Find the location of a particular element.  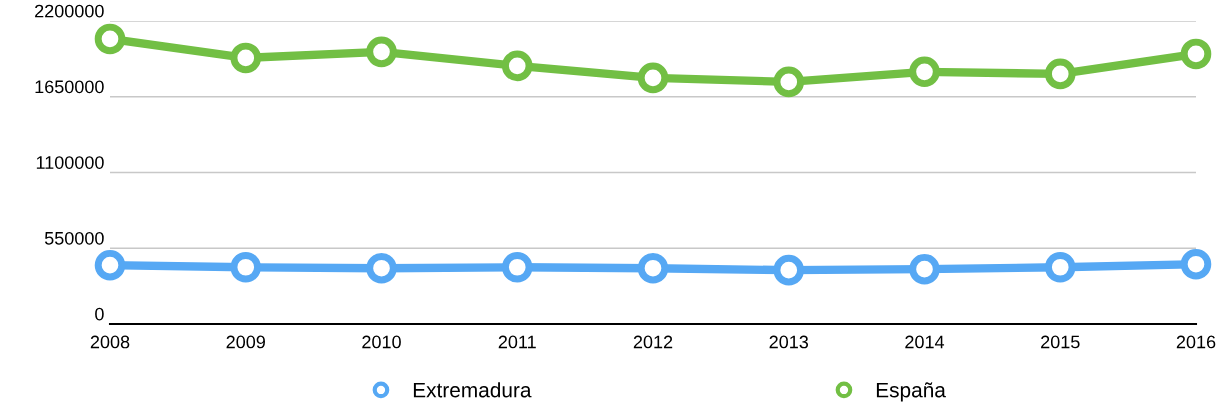

x-tick-label: 2016 is located at coordinates (1196, 342).